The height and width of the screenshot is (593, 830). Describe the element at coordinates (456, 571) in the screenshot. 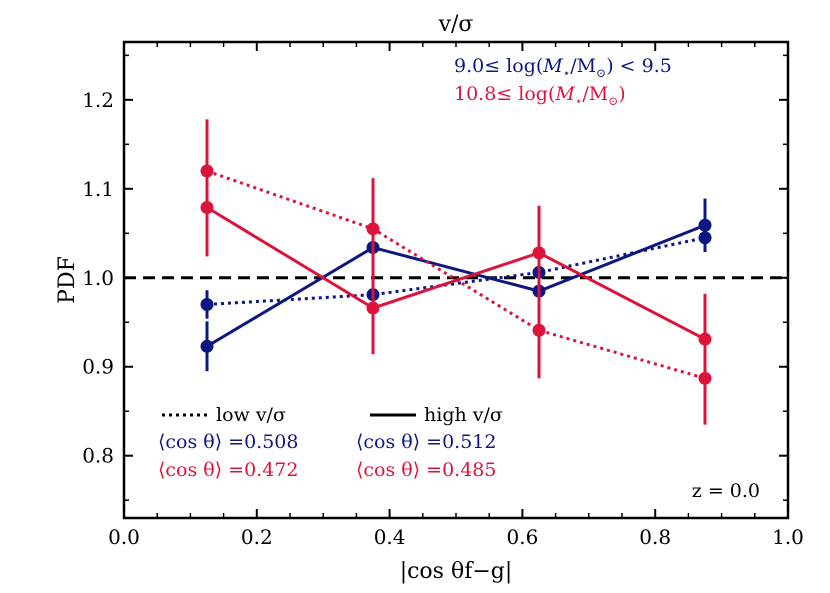

I see `x-axis-label: |cos θf−g|` at that location.